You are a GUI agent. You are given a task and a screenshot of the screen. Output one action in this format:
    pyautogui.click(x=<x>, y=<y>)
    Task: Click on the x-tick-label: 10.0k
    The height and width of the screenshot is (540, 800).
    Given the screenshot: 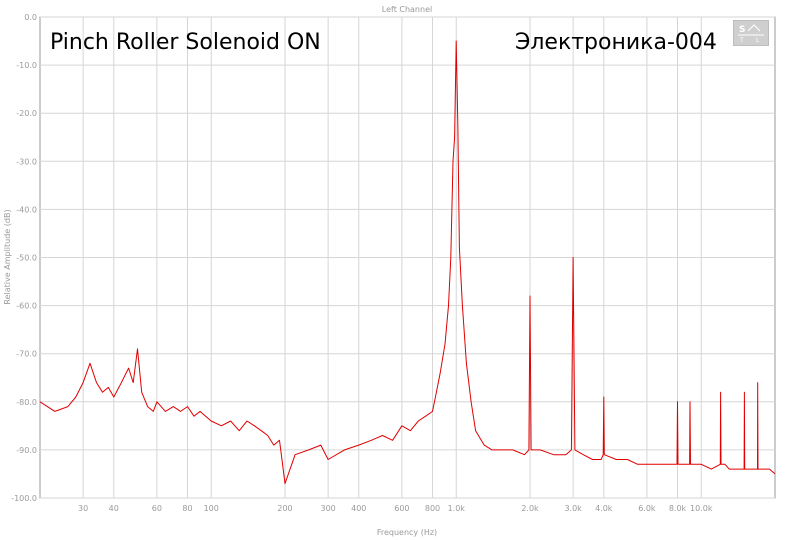 What is the action you would take?
    pyautogui.click(x=701, y=508)
    